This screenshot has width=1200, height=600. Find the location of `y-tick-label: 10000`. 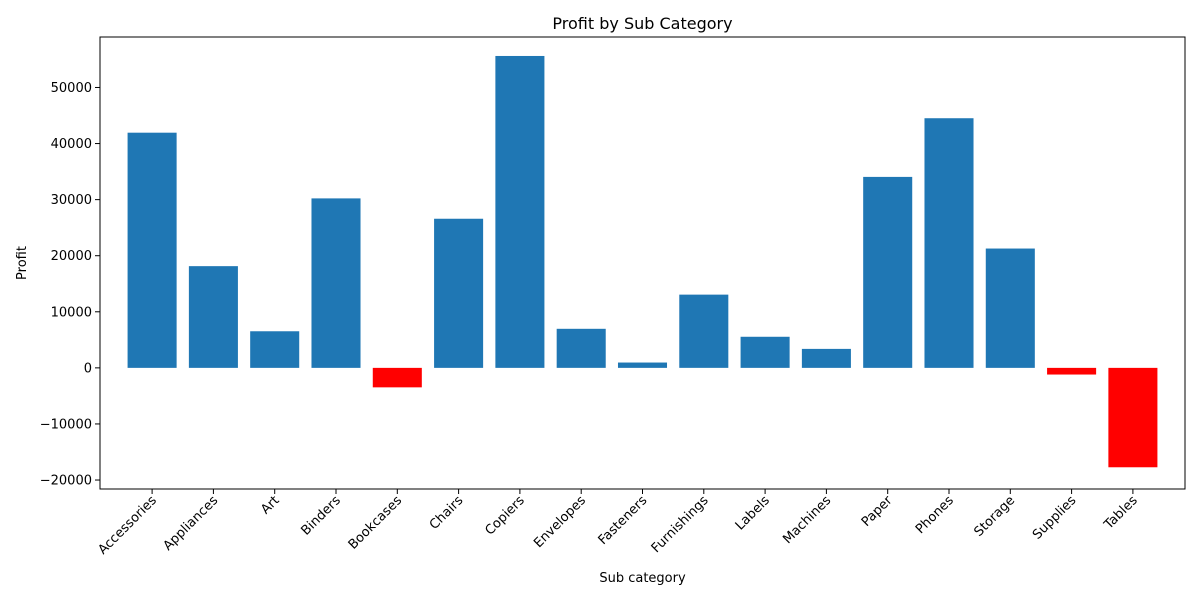

y-tick-label: 10000 is located at coordinates (71, 312).